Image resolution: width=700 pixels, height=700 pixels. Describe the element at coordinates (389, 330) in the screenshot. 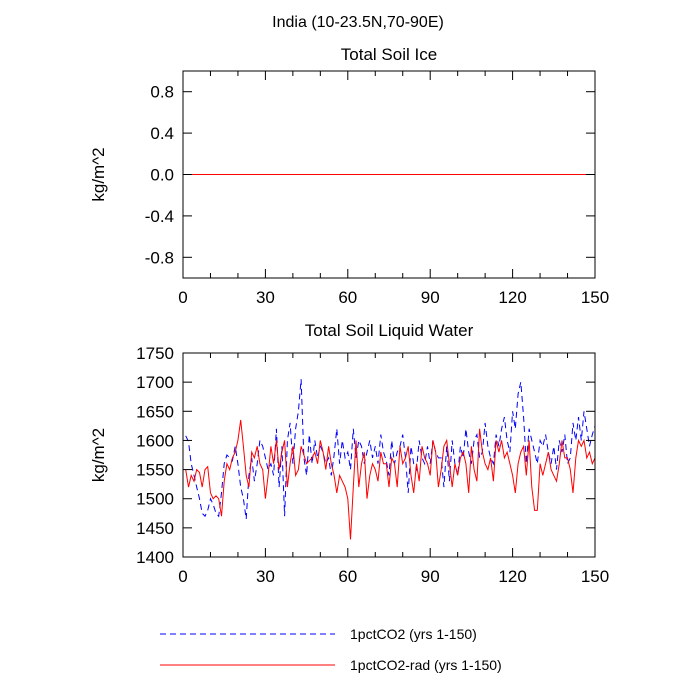

I see `panel-title: Total Soil Liquid Water` at that location.